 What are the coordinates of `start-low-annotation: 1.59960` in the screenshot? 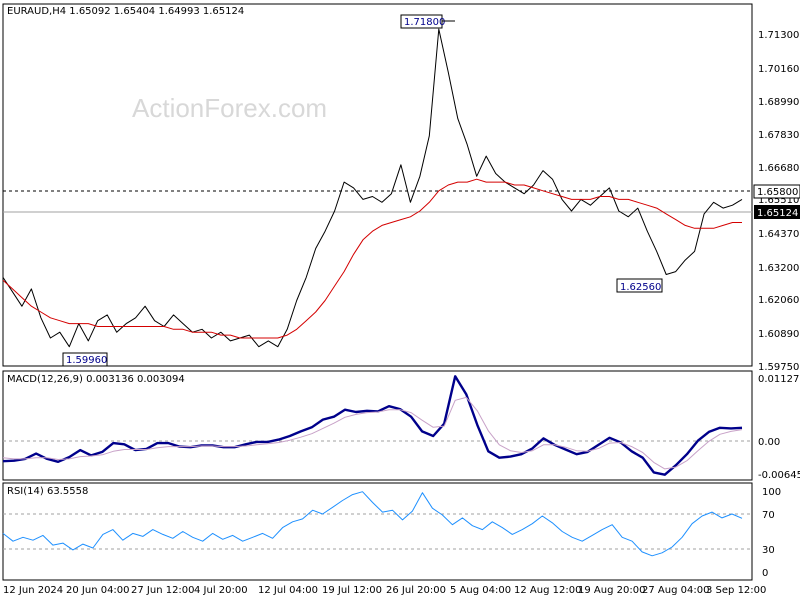 It's located at (86, 360).